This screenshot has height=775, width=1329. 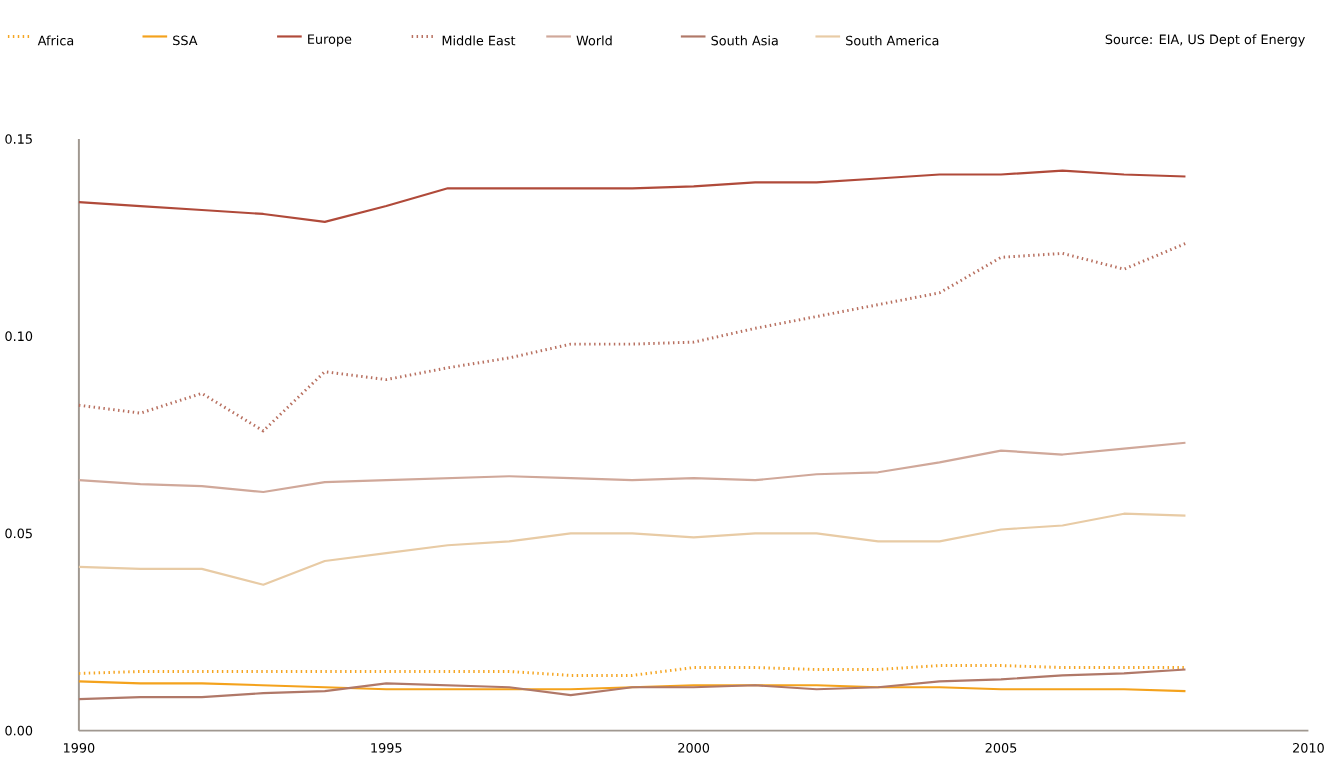 What do you see at coordinates (632, 549) in the screenshot?
I see `line-series` at bounding box center [632, 549].